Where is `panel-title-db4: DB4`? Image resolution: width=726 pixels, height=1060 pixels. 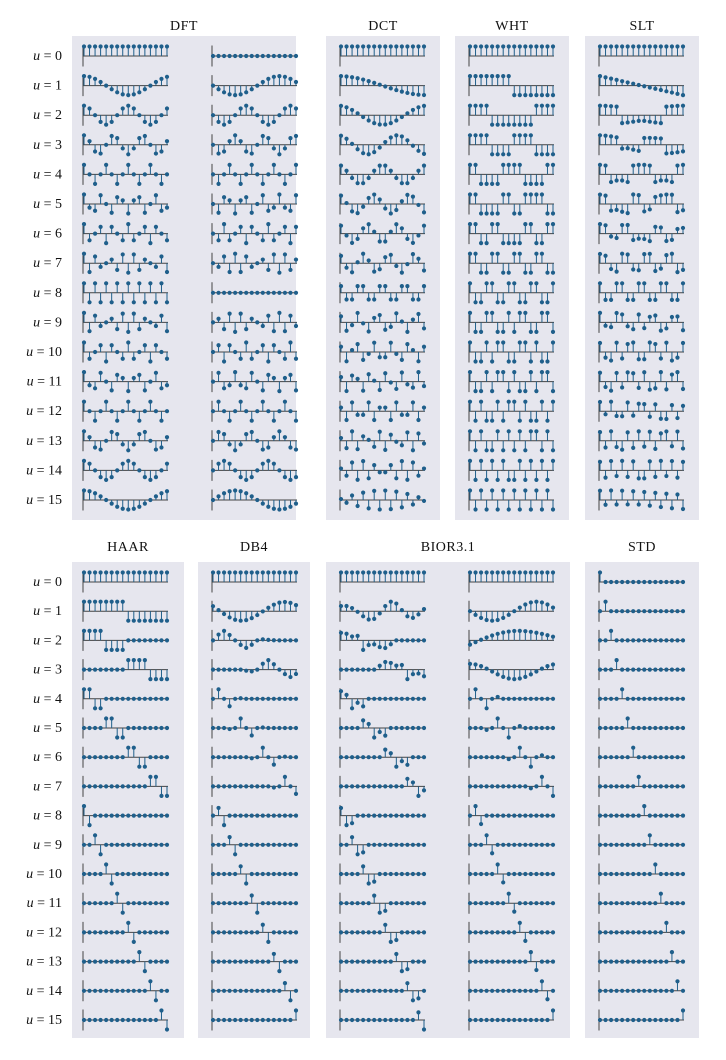 panel-title-db4: DB4 is located at coordinates (254, 547).